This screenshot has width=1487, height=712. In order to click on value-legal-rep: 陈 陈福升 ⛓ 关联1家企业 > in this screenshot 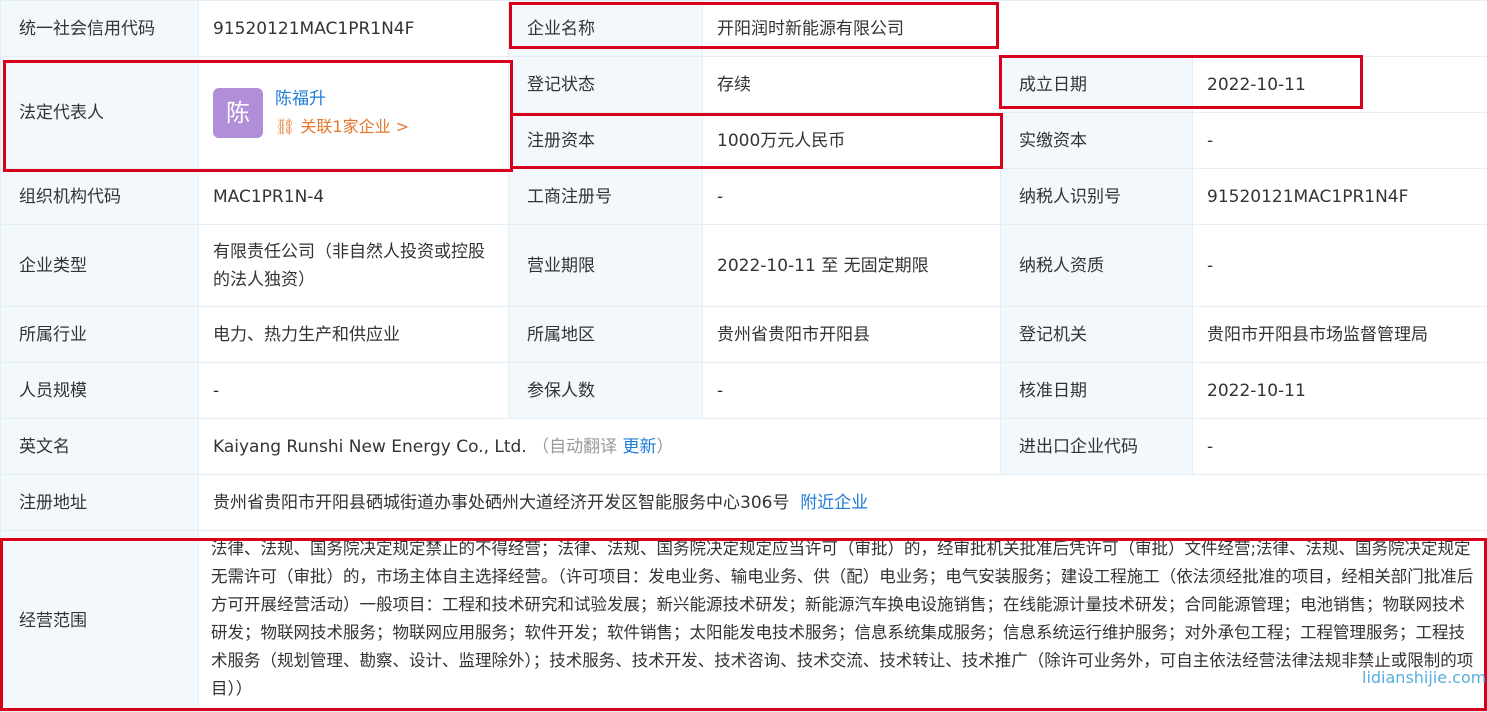, I will do `click(354, 113)`.